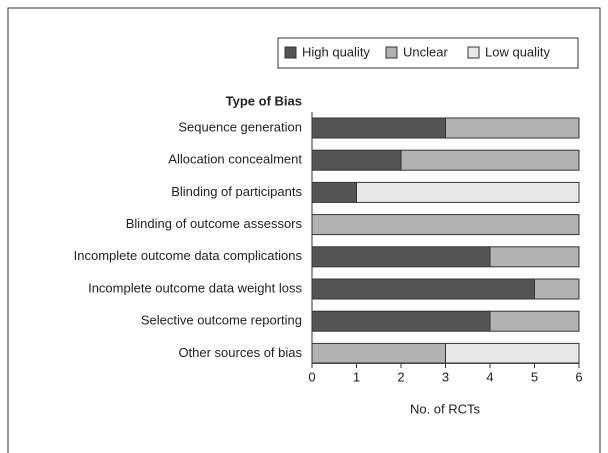 The height and width of the screenshot is (453, 608). Describe the element at coordinates (264, 100) in the screenshot. I see `y-axis-title: Type of Bias` at that location.